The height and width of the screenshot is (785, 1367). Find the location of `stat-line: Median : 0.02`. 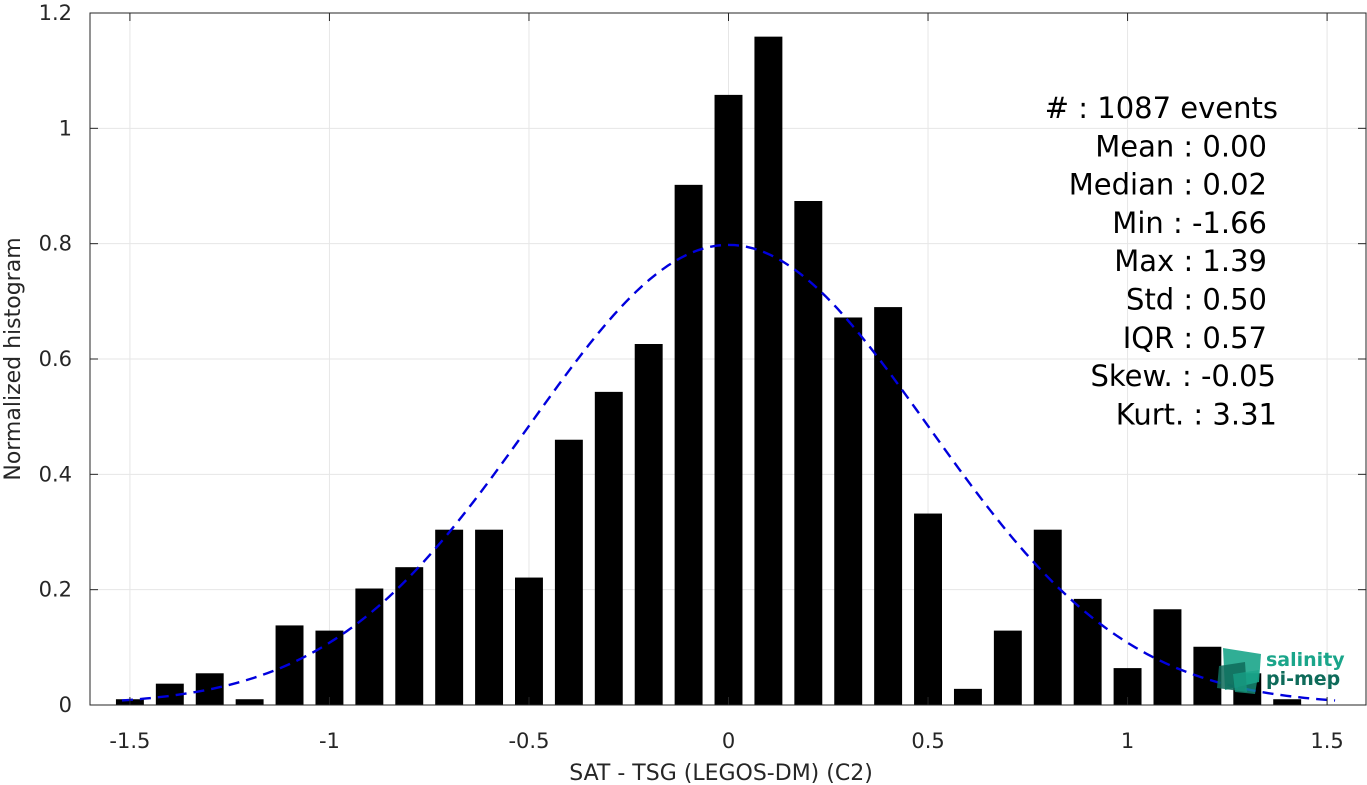

stat-line: Median : 0.02 is located at coordinates (1168, 185).